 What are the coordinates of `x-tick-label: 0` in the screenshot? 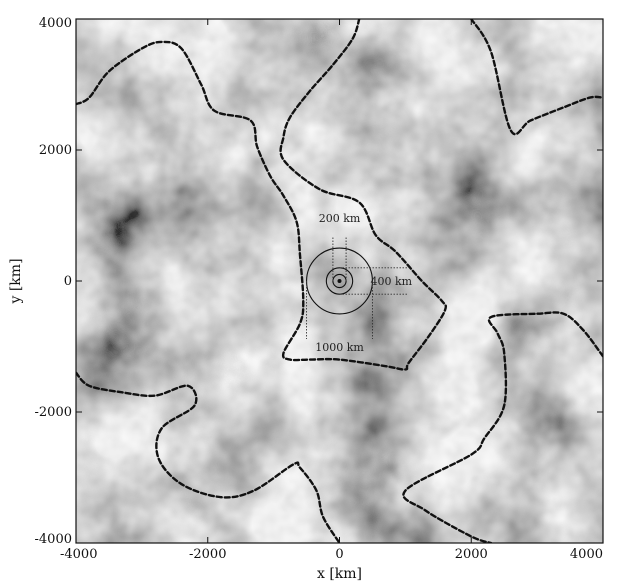 It's located at (339, 554).